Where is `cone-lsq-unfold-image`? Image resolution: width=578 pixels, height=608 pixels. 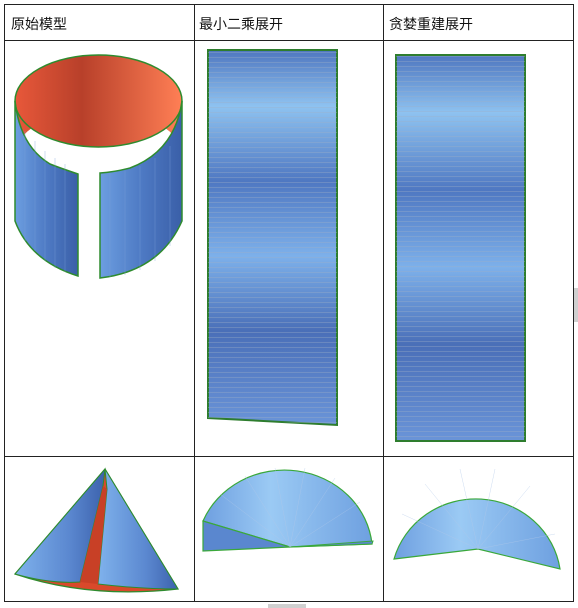
cone-lsq-unfold-image is located at coordinates (288, 509).